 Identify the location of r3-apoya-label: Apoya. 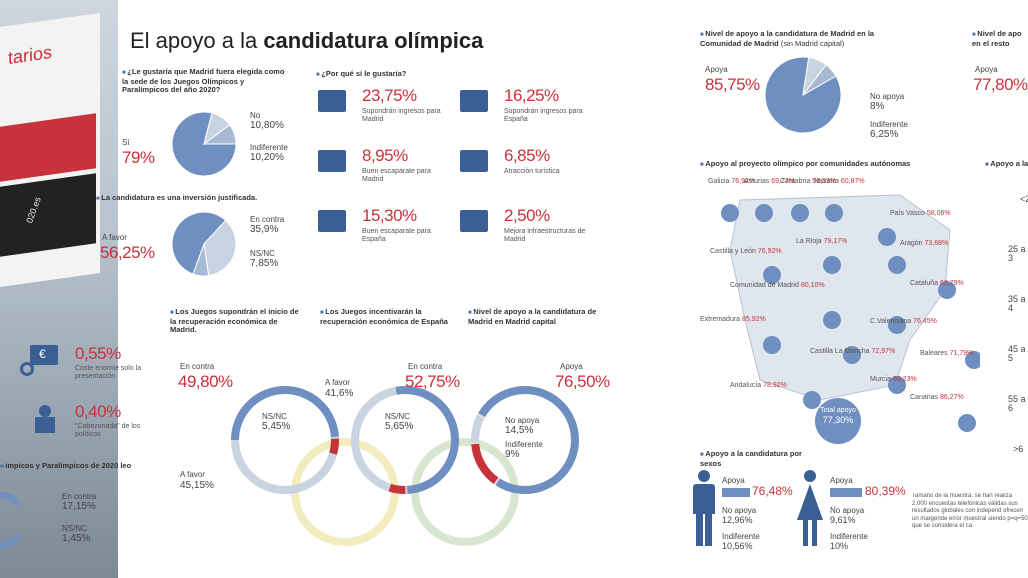
(571, 366).